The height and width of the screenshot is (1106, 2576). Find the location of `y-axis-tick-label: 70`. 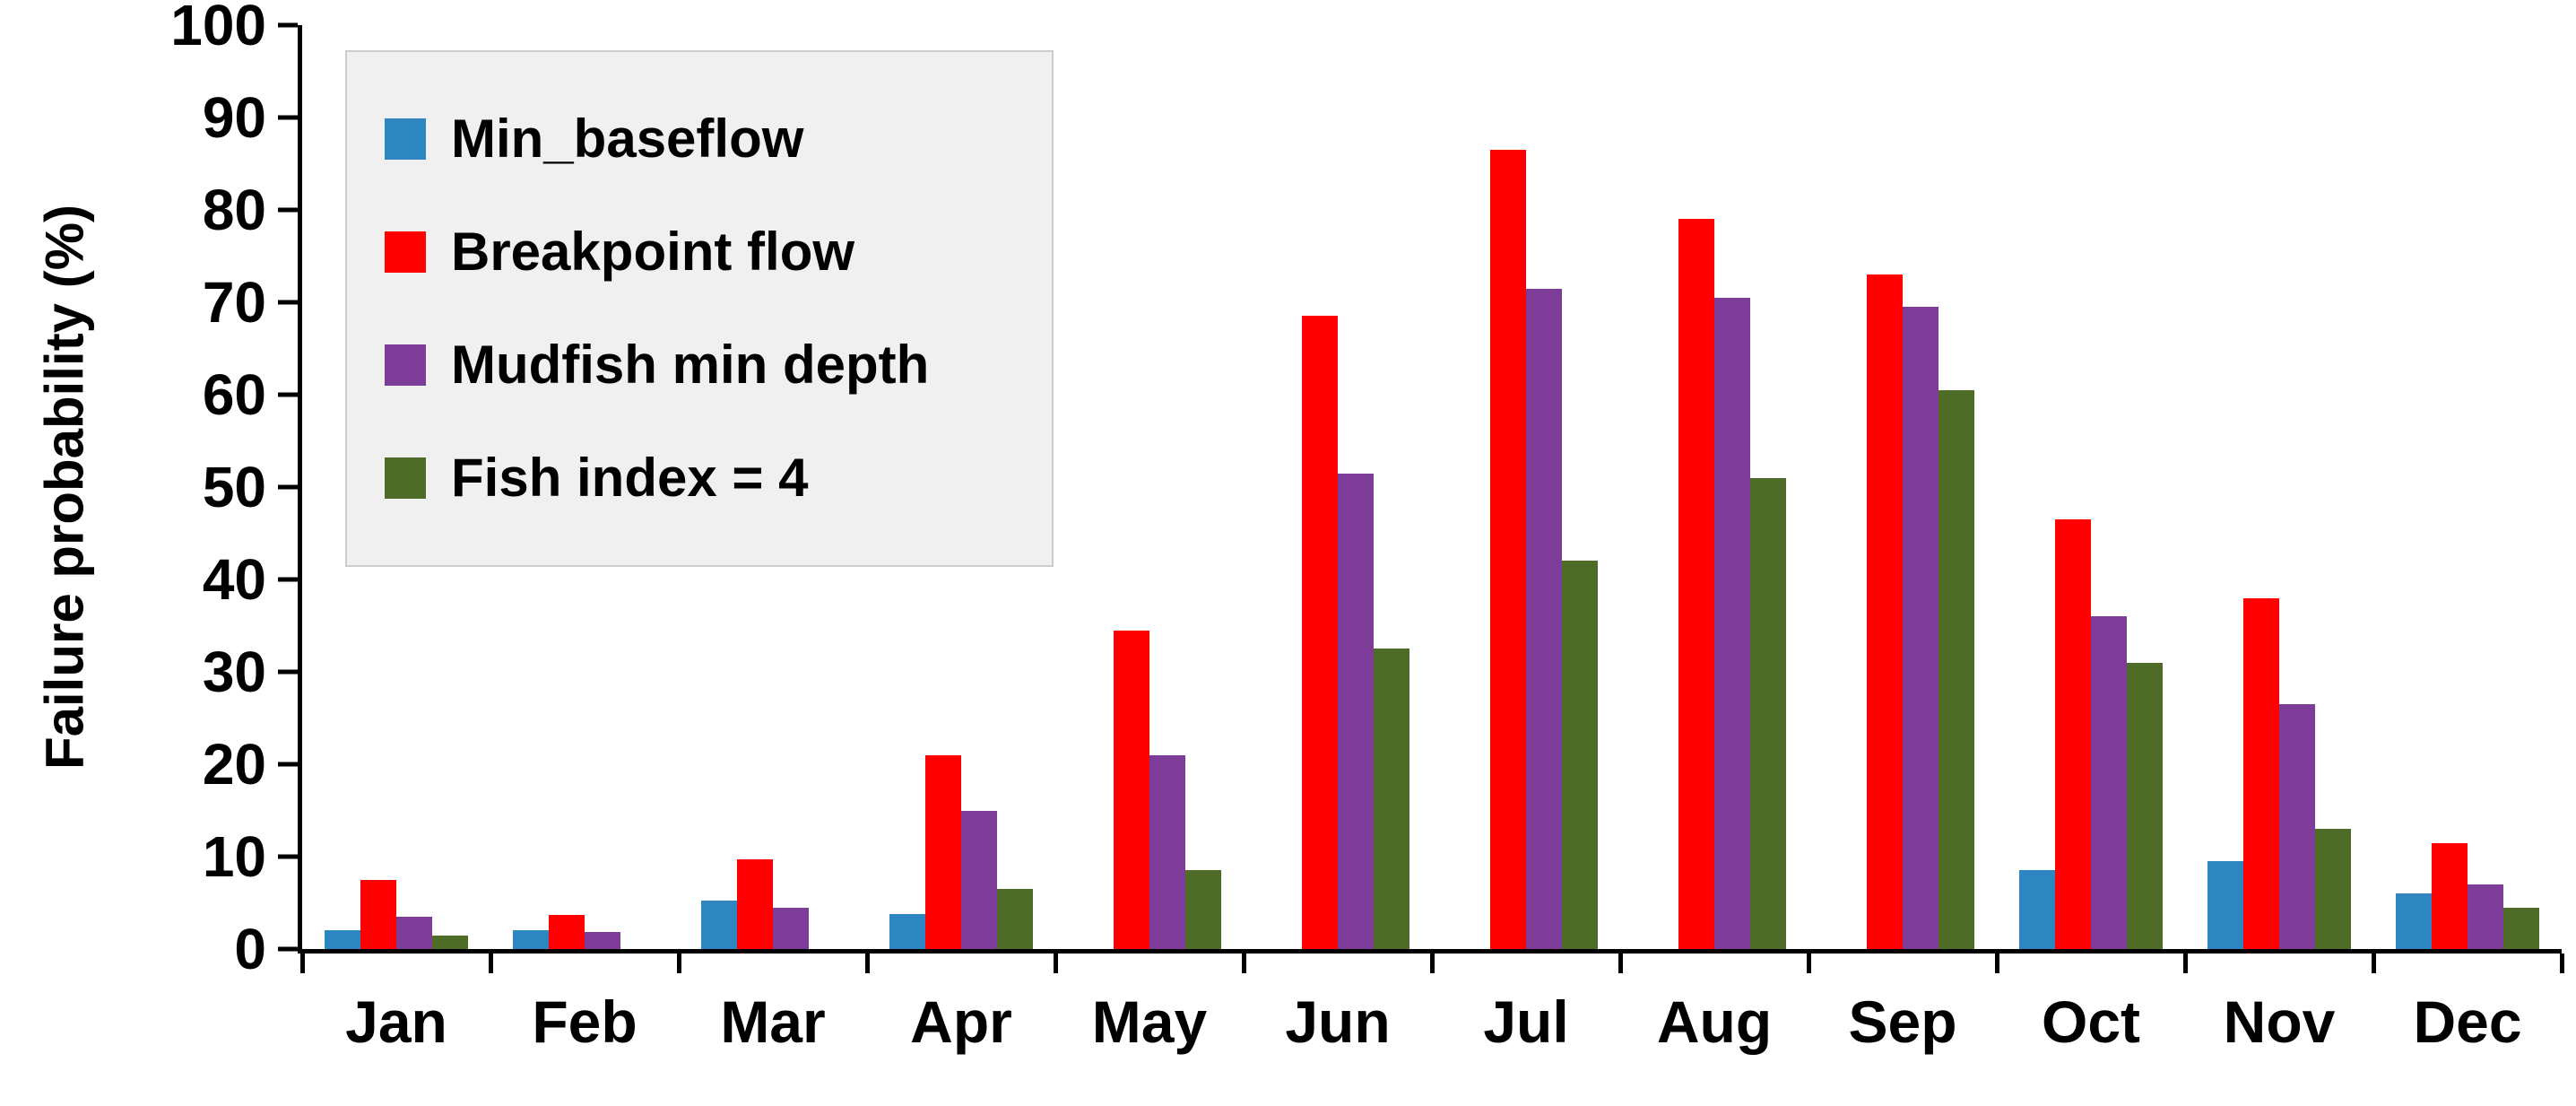

y-axis-tick-label: 70 is located at coordinates (234, 302).